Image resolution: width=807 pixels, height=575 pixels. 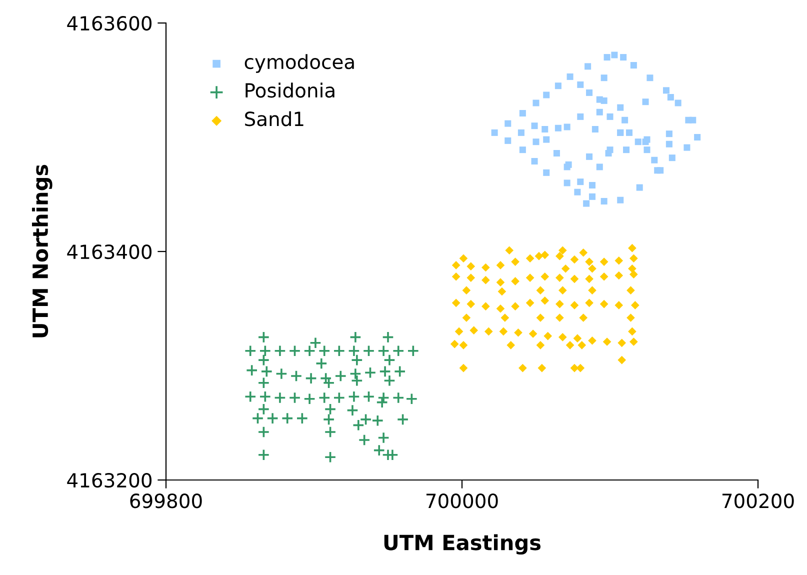 I want to click on legend-label: cymodocea, so click(x=299, y=63).